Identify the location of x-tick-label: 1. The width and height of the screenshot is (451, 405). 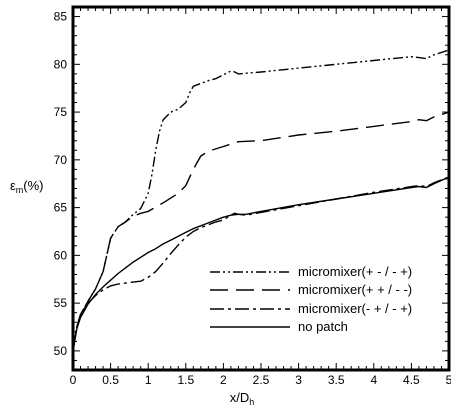
(148, 380).